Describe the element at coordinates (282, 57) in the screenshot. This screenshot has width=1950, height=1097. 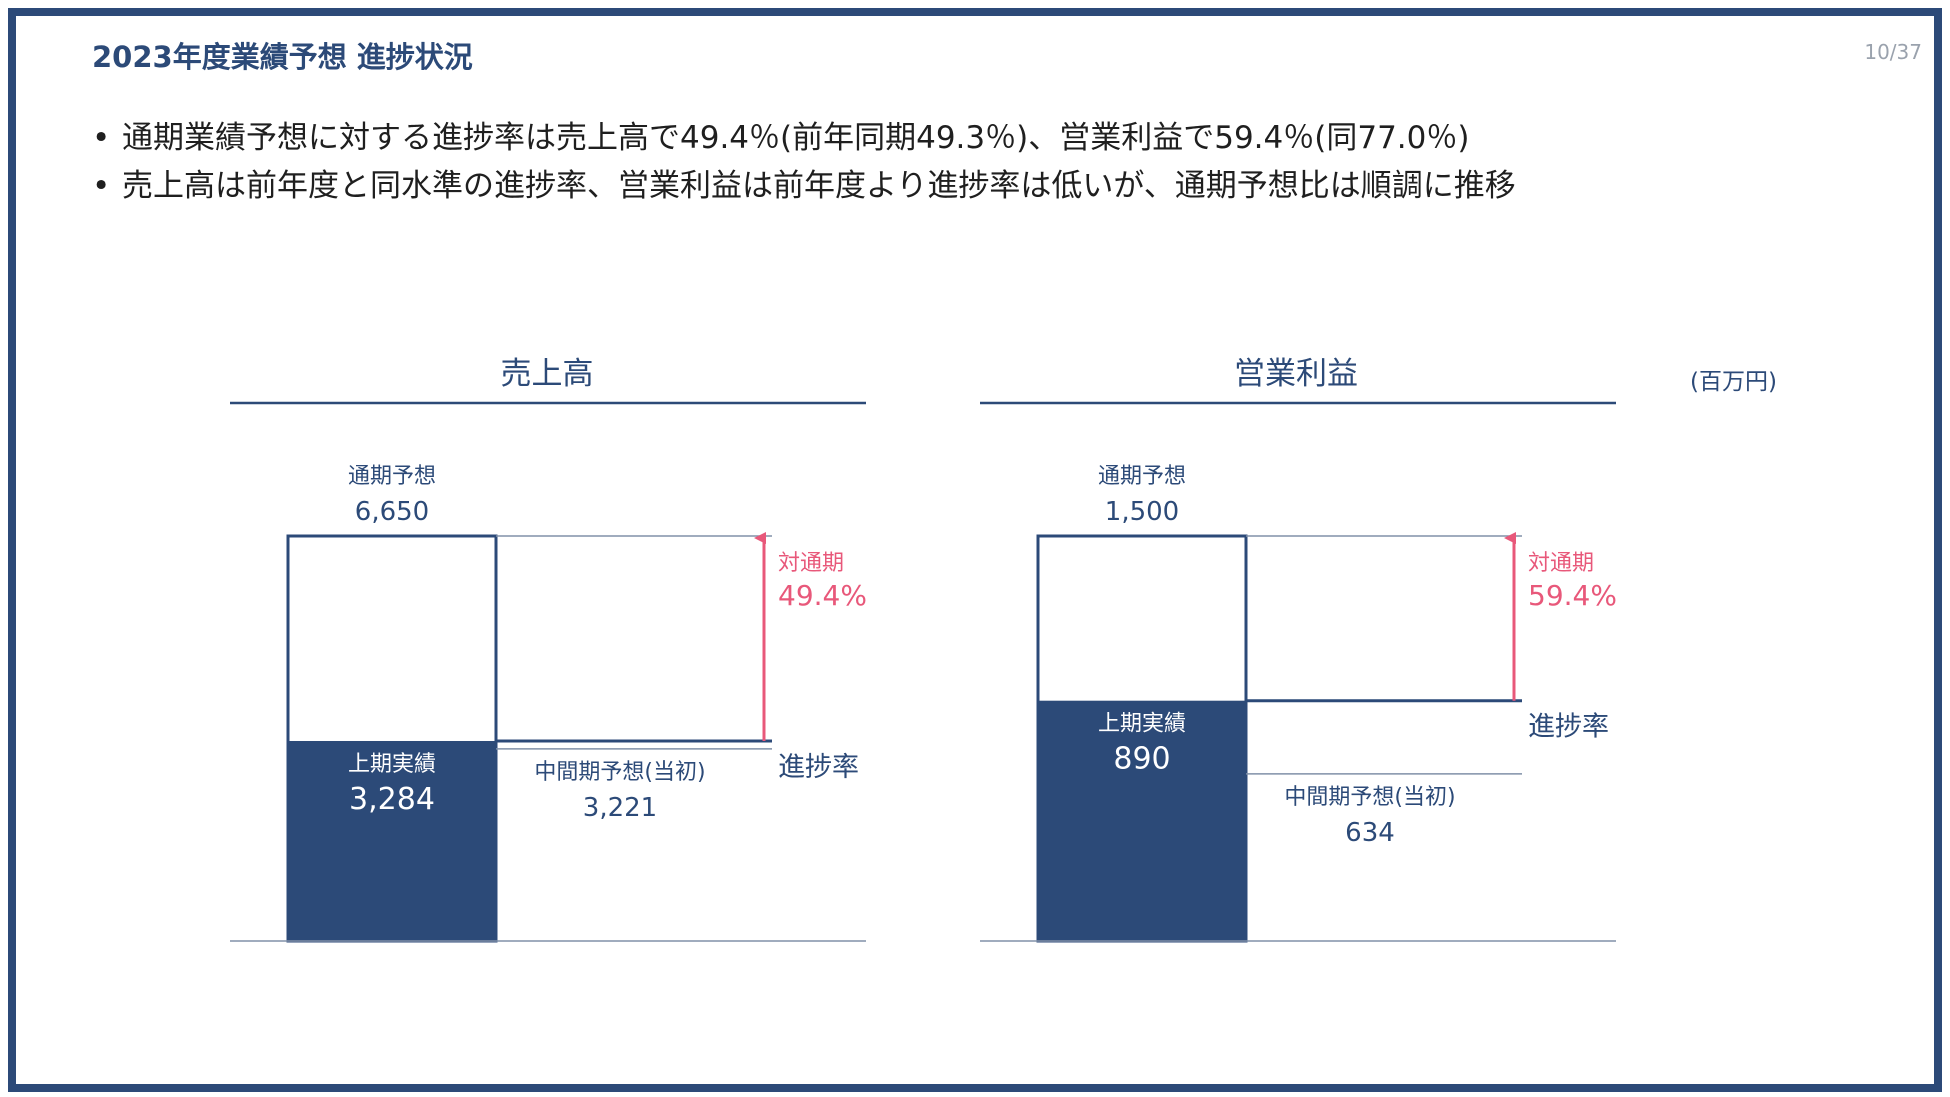
I see `slide-title: 2023年度業績予想 進捗状況` at that location.